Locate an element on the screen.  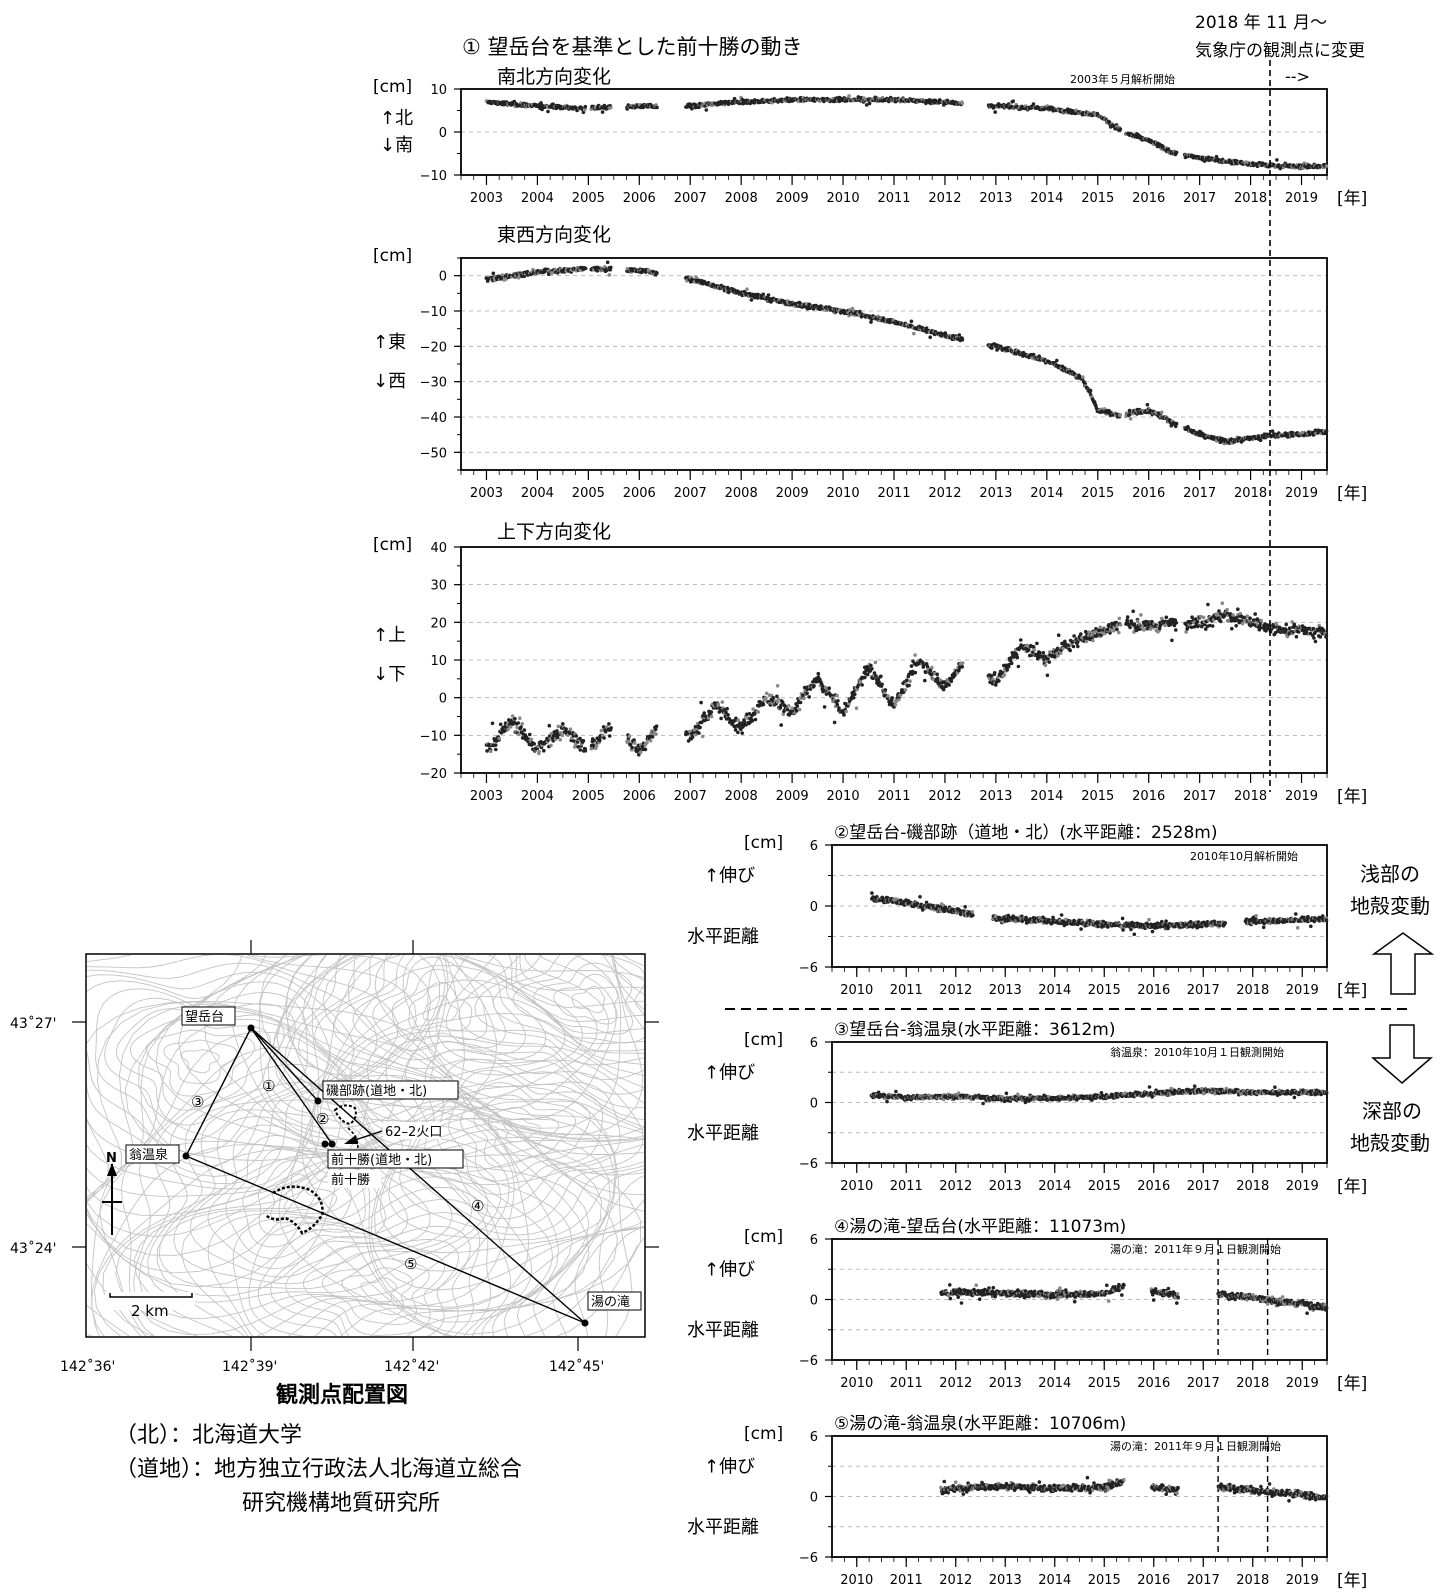
chart-title: 南北方向変化 is located at coordinates (554, 77).